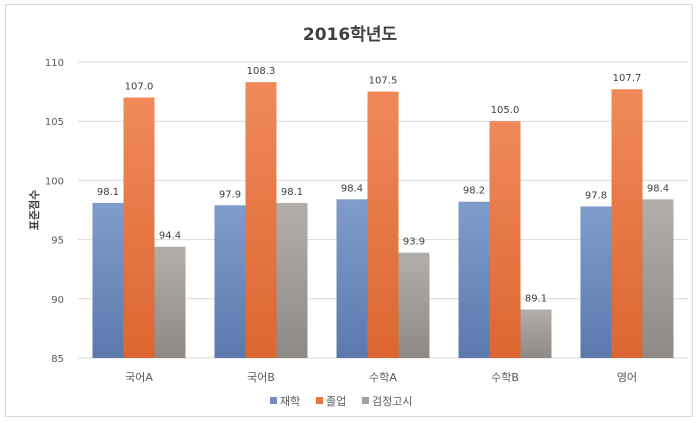 The width and height of the screenshot is (700, 423). What do you see at coordinates (57, 241) in the screenshot?
I see `y-tick-label: 95` at bounding box center [57, 241].